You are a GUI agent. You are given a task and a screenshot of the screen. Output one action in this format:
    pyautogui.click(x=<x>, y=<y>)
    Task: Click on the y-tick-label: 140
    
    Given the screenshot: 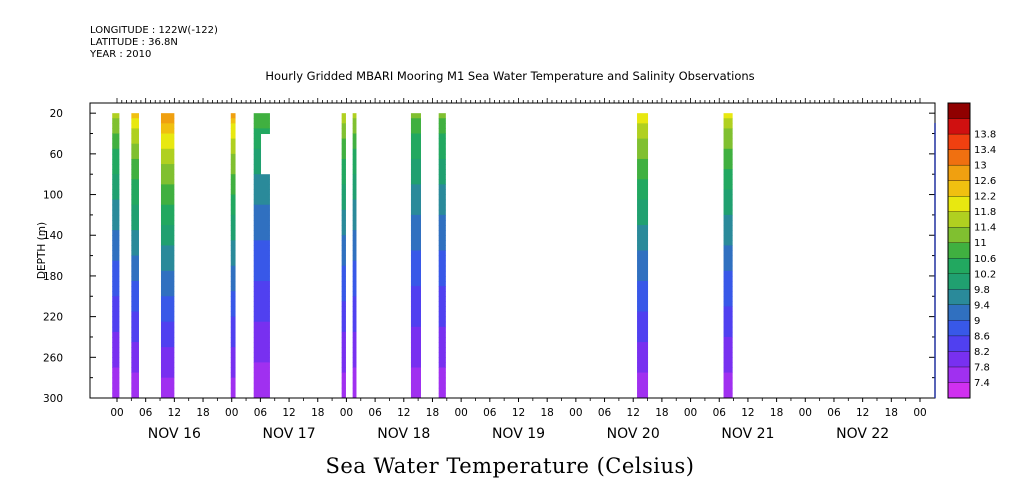 What is the action you would take?
    pyautogui.click(x=53, y=236)
    